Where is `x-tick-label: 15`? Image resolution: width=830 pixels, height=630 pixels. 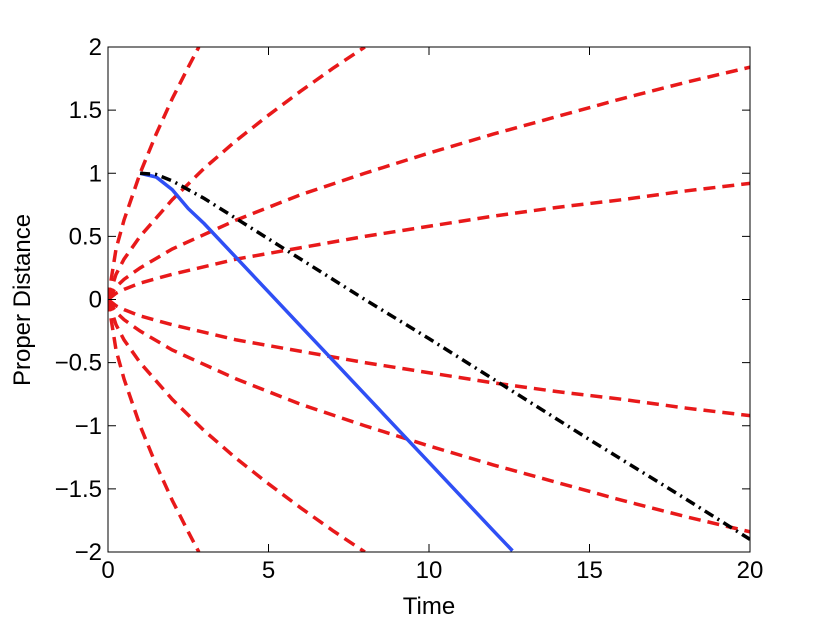
x-tick-label: 15 is located at coordinates (589, 570).